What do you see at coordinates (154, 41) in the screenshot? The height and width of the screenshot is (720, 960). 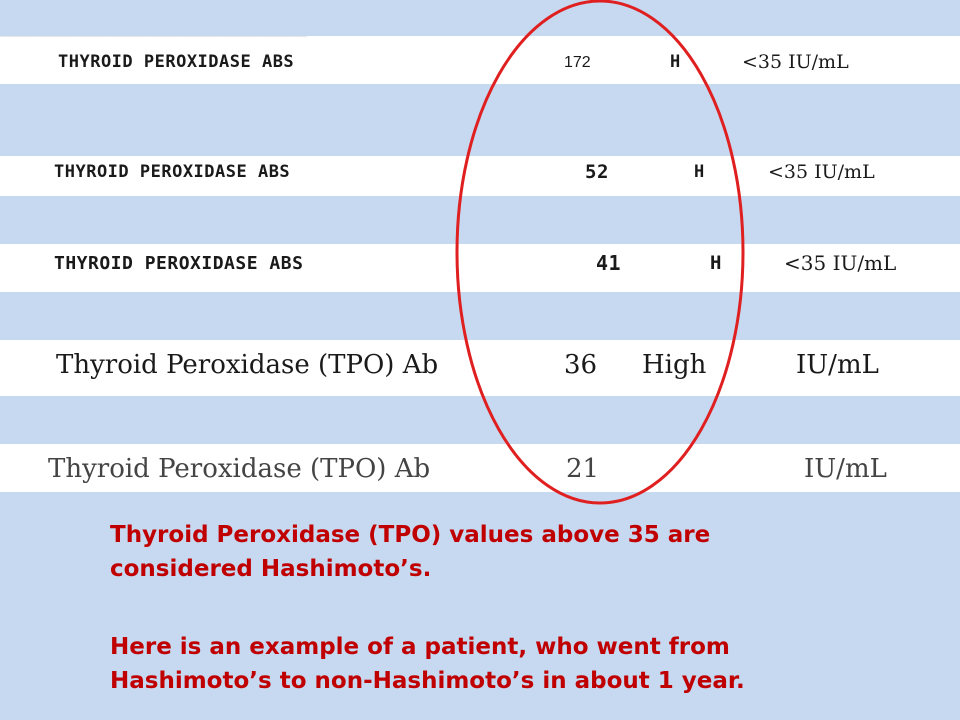 I see `cropped-header-text: ▀▀▀▀▀▀▀▀▀▀▀▀▀▀▀▀▀▀▀▀▀▀▀▀▀▀▀▀▀▀` at bounding box center [154, 41].